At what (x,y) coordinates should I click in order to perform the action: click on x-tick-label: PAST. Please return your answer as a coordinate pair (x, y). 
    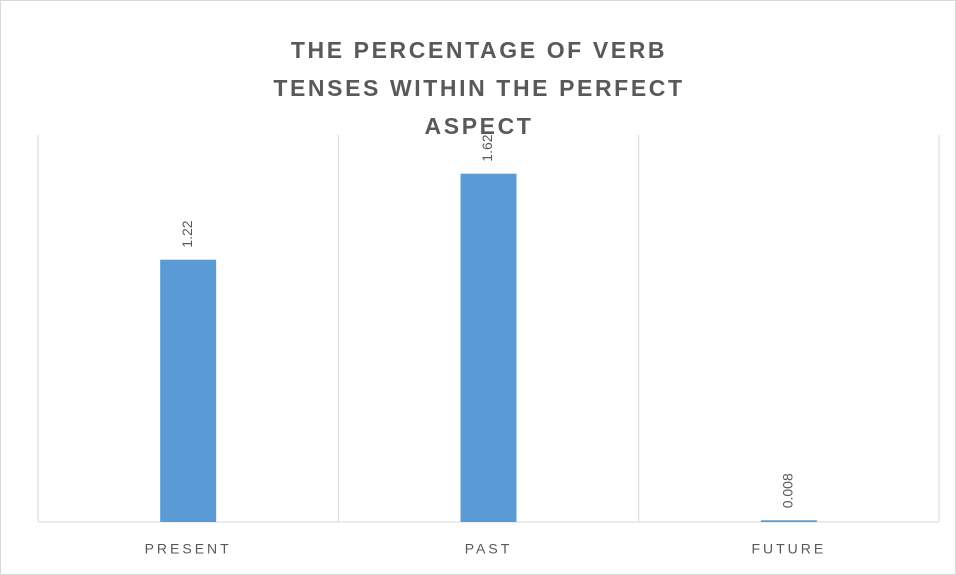
    Looking at the image, I should click on (489, 549).